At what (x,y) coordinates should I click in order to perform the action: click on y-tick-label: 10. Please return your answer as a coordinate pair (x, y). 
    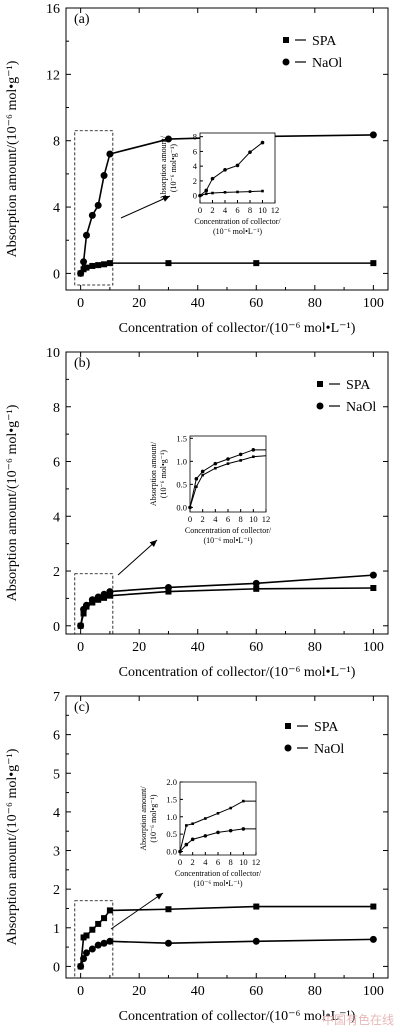
    Looking at the image, I should click on (53, 353).